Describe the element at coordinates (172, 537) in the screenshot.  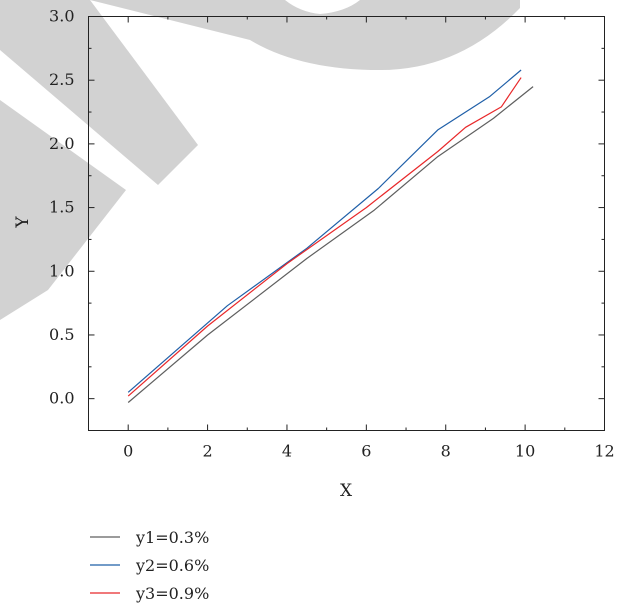
I see `legend-label-1: y1=0.3%` at that location.